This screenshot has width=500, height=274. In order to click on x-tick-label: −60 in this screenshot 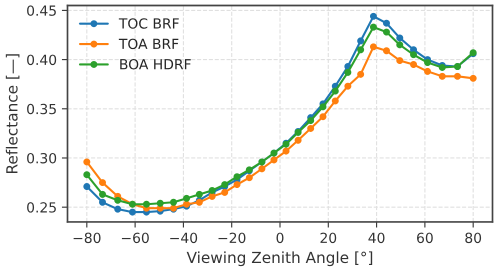, I will do `click(135, 238)`.